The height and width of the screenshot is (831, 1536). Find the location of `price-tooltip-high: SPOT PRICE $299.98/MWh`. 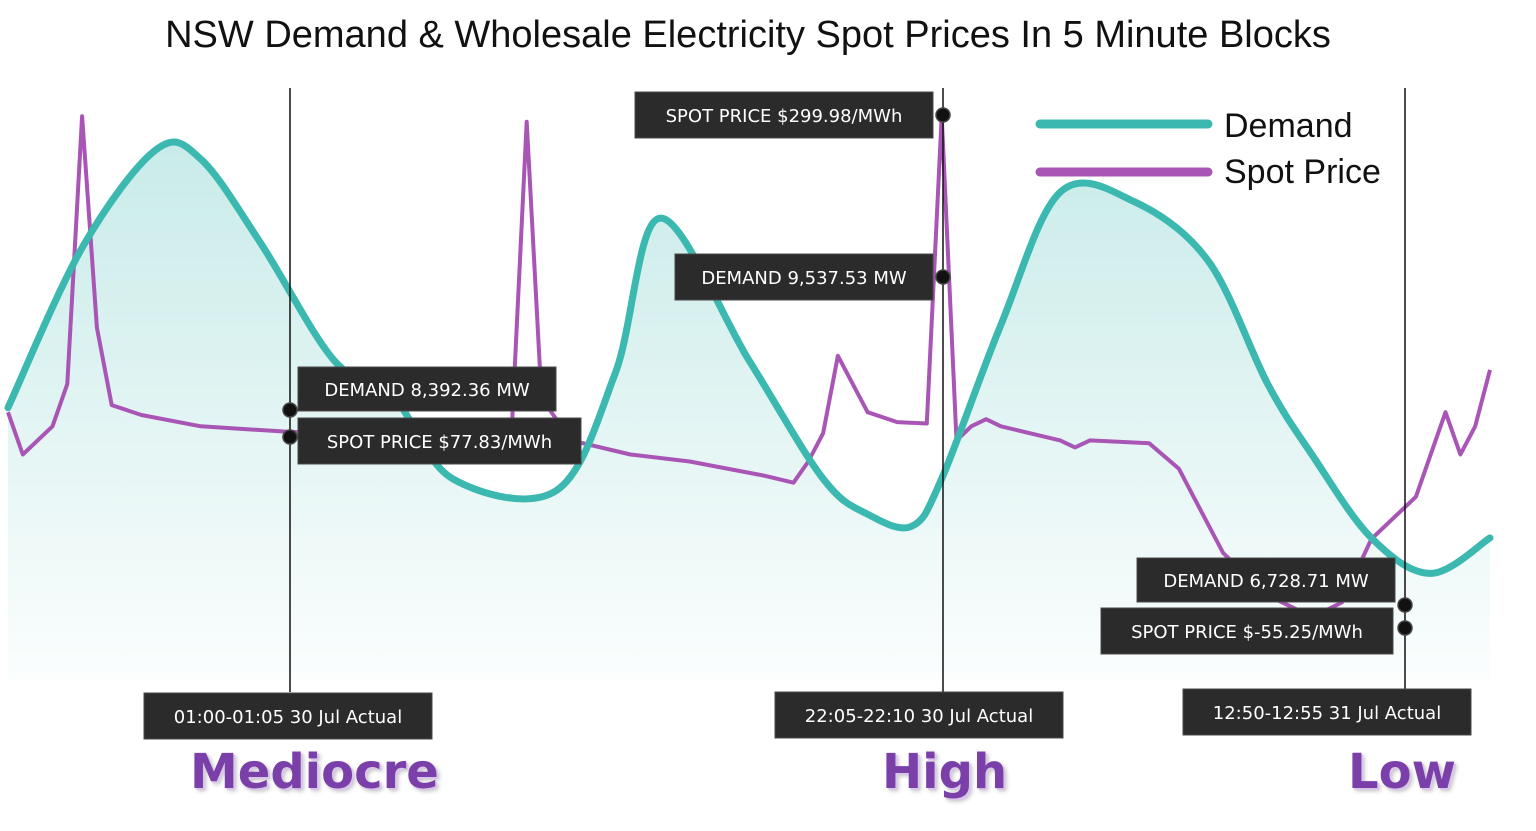

price-tooltip-high: SPOT PRICE $299.98/MWh is located at coordinates (784, 115).